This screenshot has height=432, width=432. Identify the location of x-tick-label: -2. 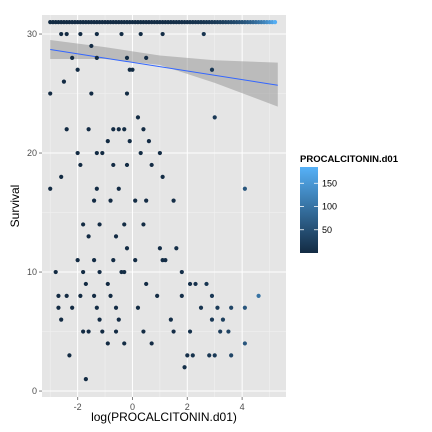
(78, 407).